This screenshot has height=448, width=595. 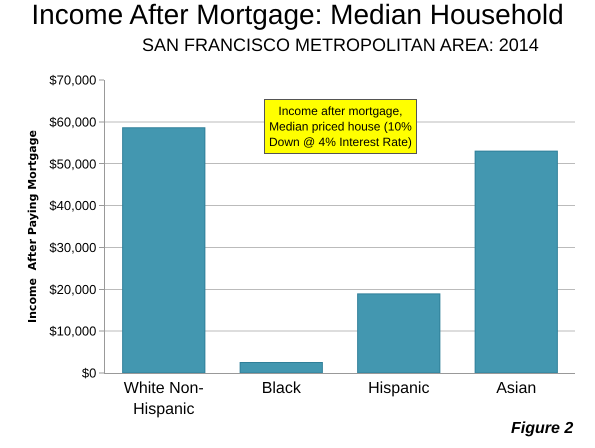 What do you see at coordinates (399, 389) in the screenshot?
I see `x-tick-label: Hispanic` at bounding box center [399, 389].